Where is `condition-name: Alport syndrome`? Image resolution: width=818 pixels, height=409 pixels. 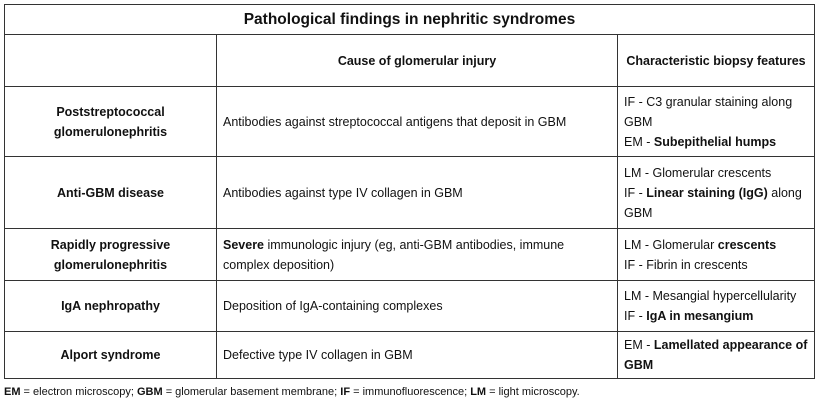 condition-name: Alport syndrome is located at coordinates (110, 355).